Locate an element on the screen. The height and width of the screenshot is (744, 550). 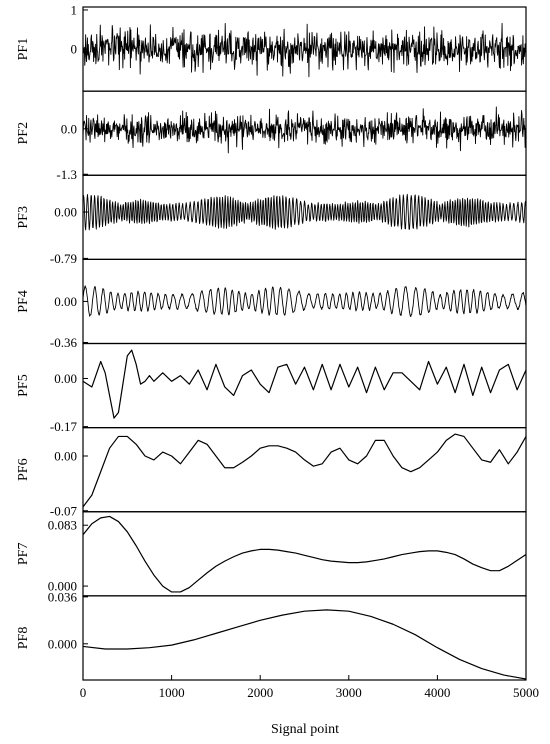
y-tick-label: -0.36 is located at coordinates (64, 342).